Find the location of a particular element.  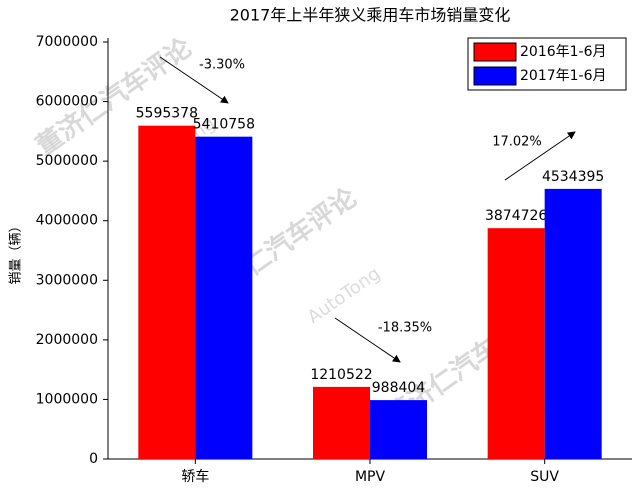

legend-label: 2016年1-6月 is located at coordinates (563, 52).